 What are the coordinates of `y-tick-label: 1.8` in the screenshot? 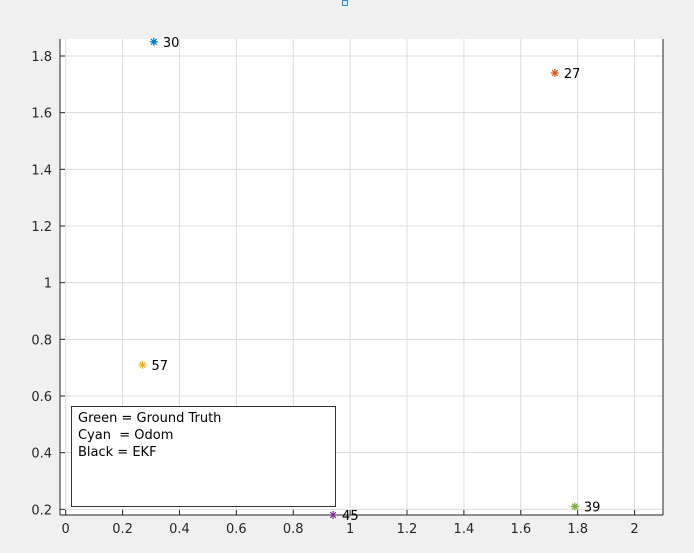 It's located at (41, 57).